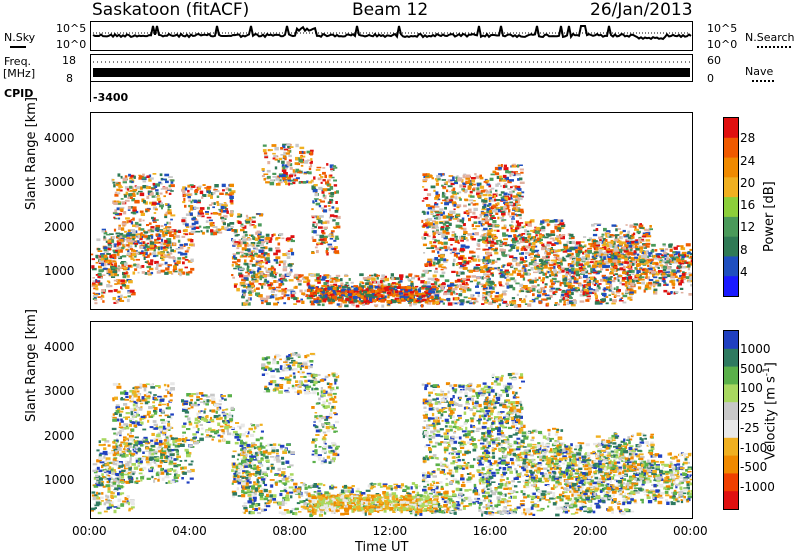 The image size is (800, 555). Describe the element at coordinates (391, 72) in the screenshot. I see `freq-band` at that location.